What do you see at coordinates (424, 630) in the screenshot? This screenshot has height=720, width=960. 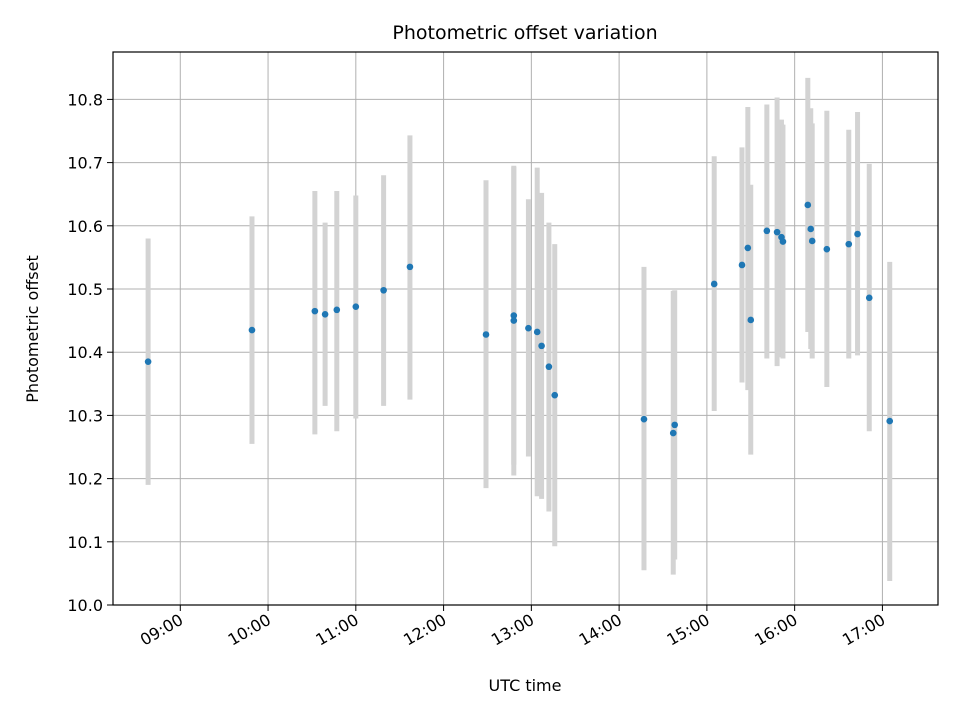 I see `x-tick-label: 12:00` at bounding box center [424, 630].